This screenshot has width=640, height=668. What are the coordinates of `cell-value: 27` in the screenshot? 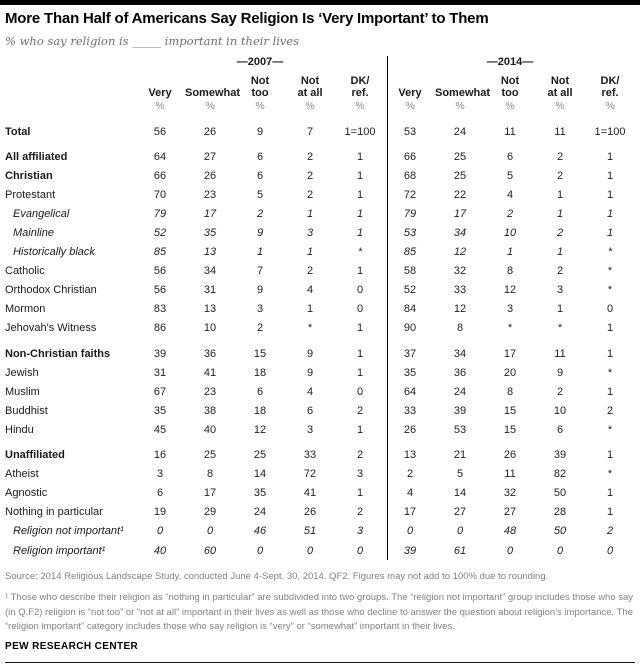 It's located at (510, 512).